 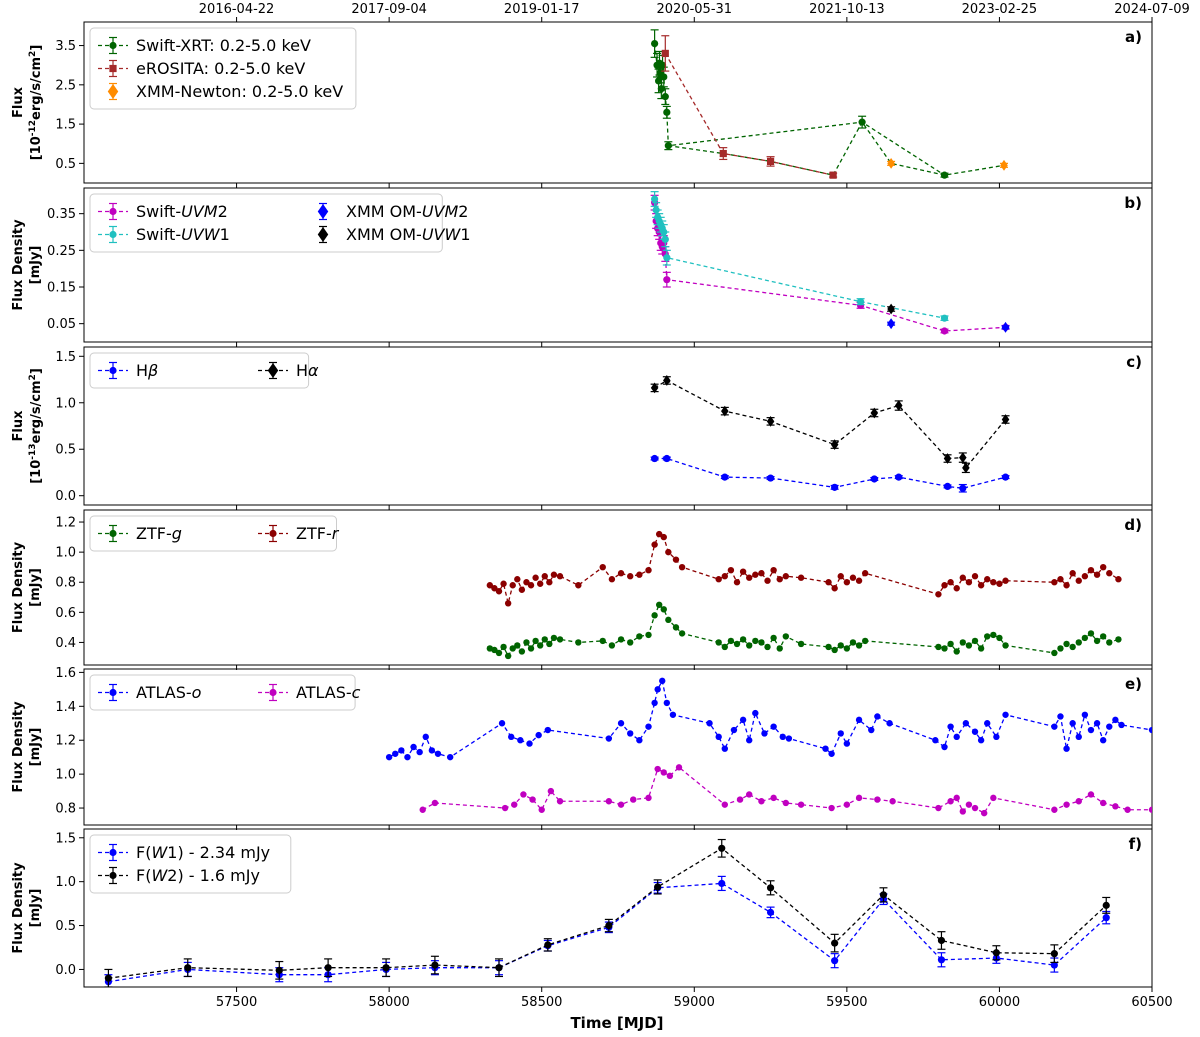 I want to click on bottom-tick-label: 57500, so click(x=236, y=1002).